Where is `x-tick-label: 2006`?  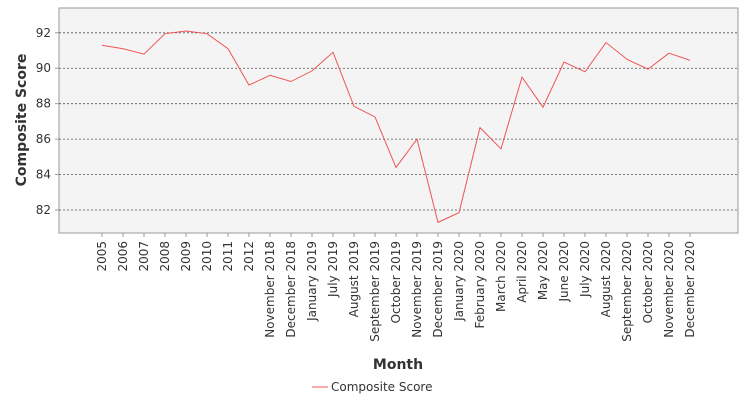
x-tick-label: 2006 is located at coordinates (123, 256).